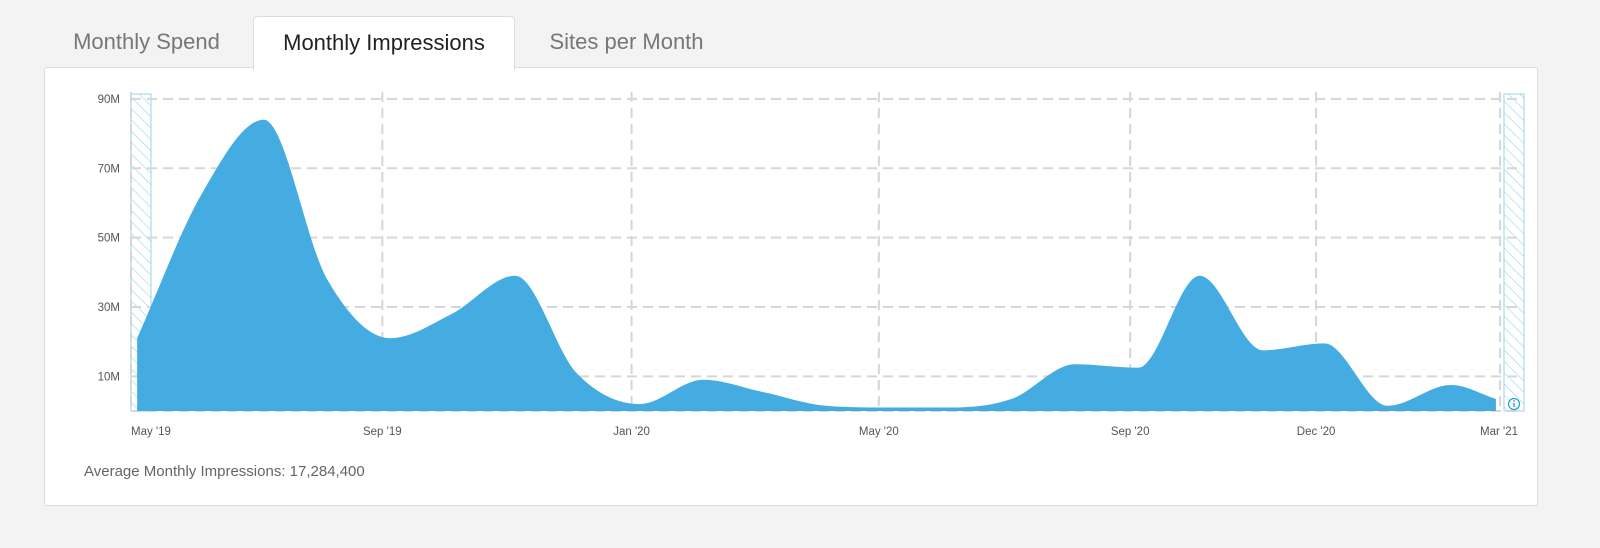 The image size is (1600, 548). I want to click on x-tick-label: Dec '20, so click(1316, 432).